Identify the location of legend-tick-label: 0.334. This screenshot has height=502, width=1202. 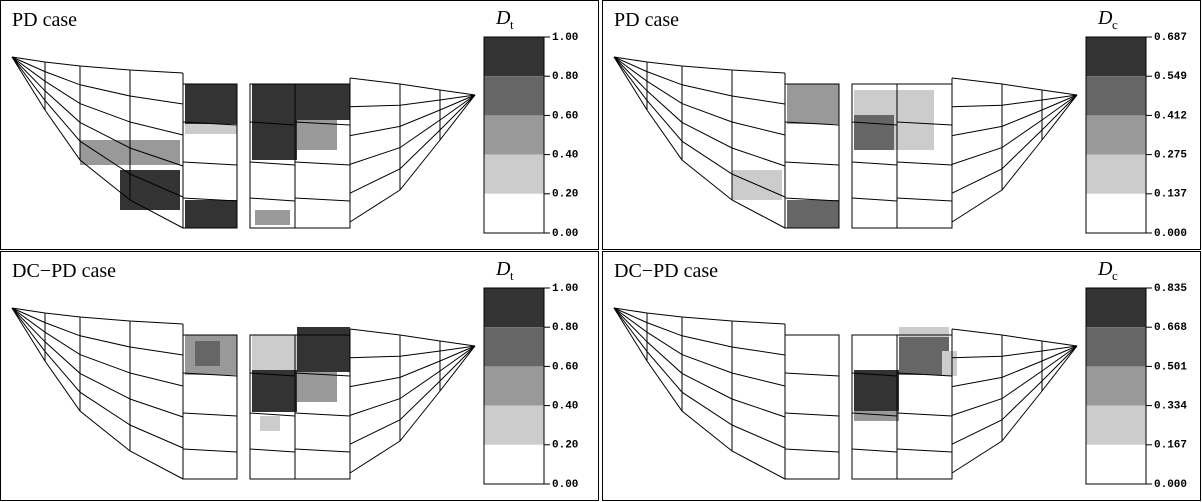
(1170, 407).